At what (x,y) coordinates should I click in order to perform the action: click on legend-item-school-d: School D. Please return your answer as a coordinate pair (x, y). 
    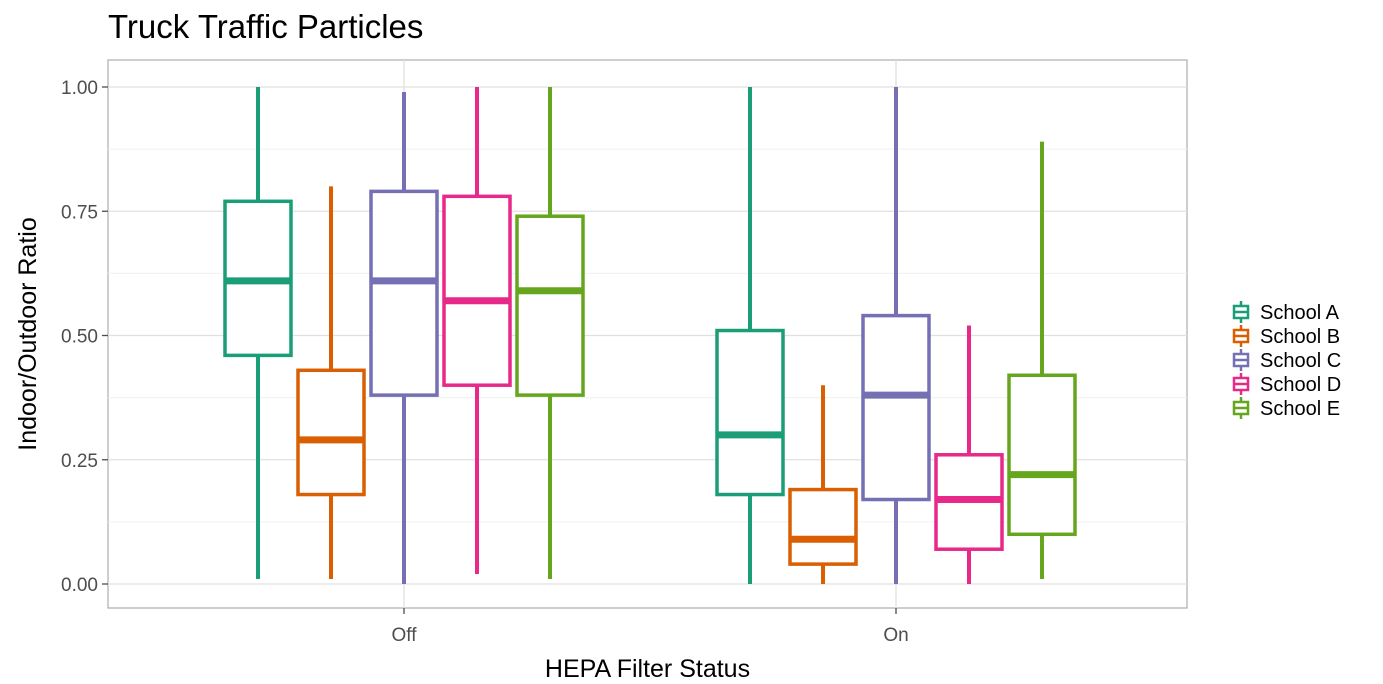
    Looking at the image, I should click on (1286, 384).